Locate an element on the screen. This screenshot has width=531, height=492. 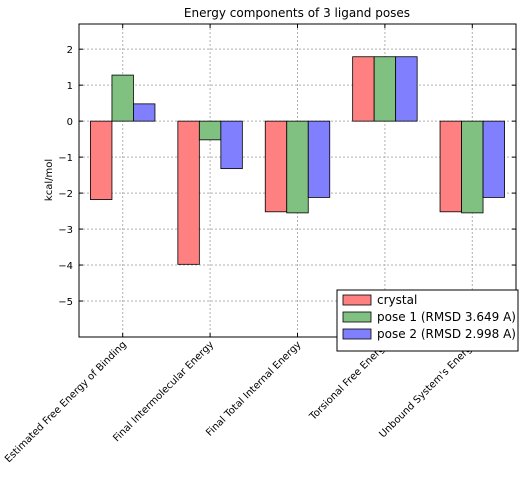
y-tick-label: −1 is located at coordinates (65, 158).